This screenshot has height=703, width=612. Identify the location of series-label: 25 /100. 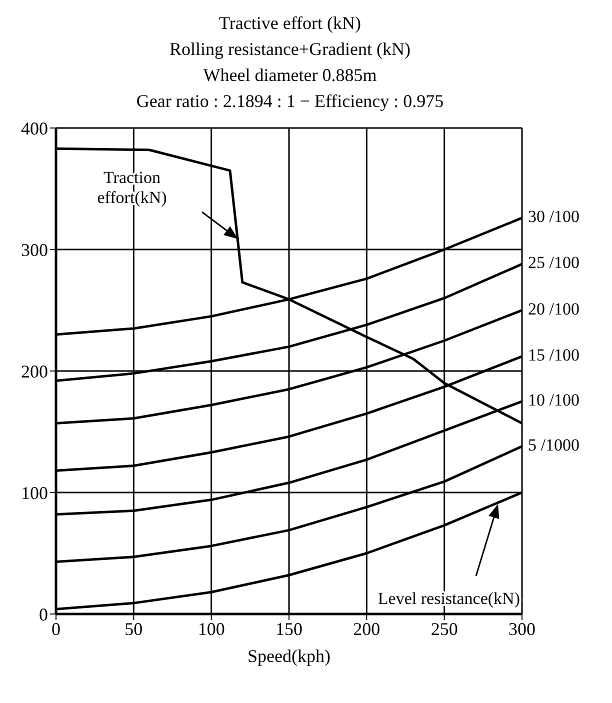
(554, 262).